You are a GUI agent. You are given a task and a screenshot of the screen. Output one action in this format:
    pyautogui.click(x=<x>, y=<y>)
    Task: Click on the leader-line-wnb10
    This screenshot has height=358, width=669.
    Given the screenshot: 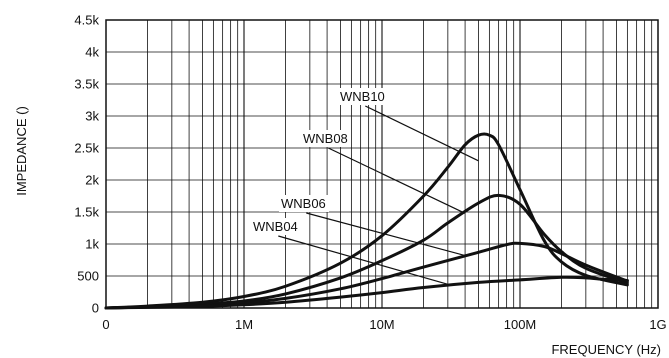 What is the action you would take?
    pyautogui.click(x=422, y=133)
    